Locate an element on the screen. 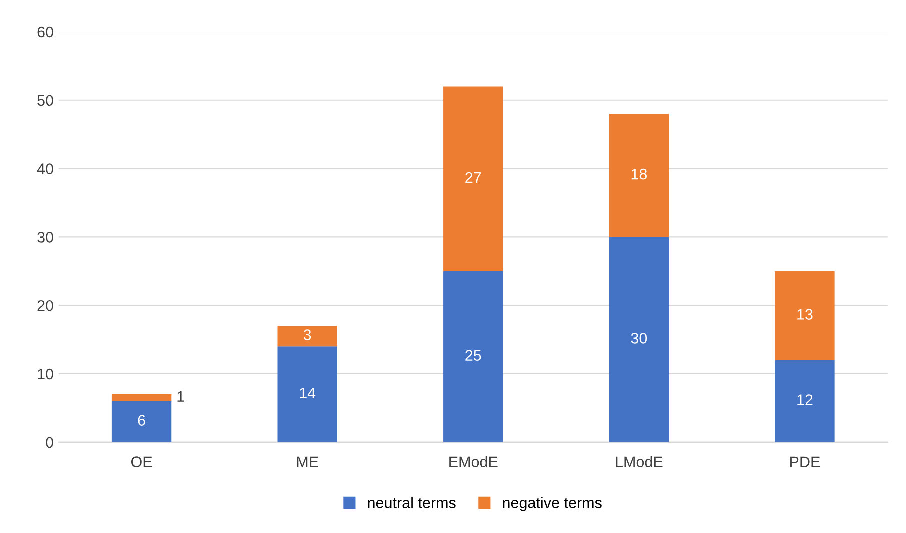 The height and width of the screenshot is (533, 906). data-label: 6 is located at coordinates (142, 420).